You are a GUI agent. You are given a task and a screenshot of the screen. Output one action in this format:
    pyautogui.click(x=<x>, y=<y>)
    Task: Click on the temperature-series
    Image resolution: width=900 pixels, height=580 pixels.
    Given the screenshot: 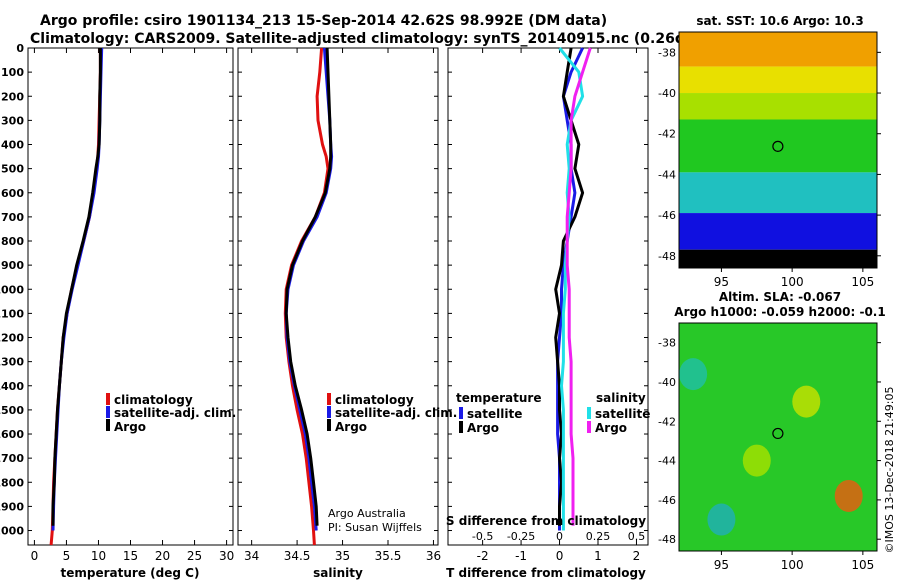 What is the action you would take?
    pyautogui.click(x=76, y=296)
    